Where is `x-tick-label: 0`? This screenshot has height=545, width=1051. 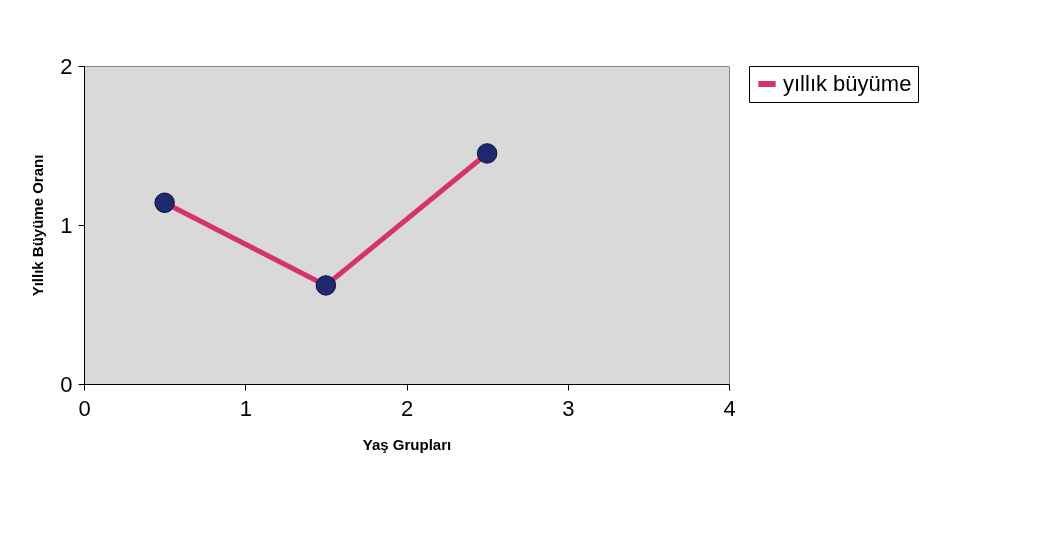
x-tick-label: 0 is located at coordinates (84, 408).